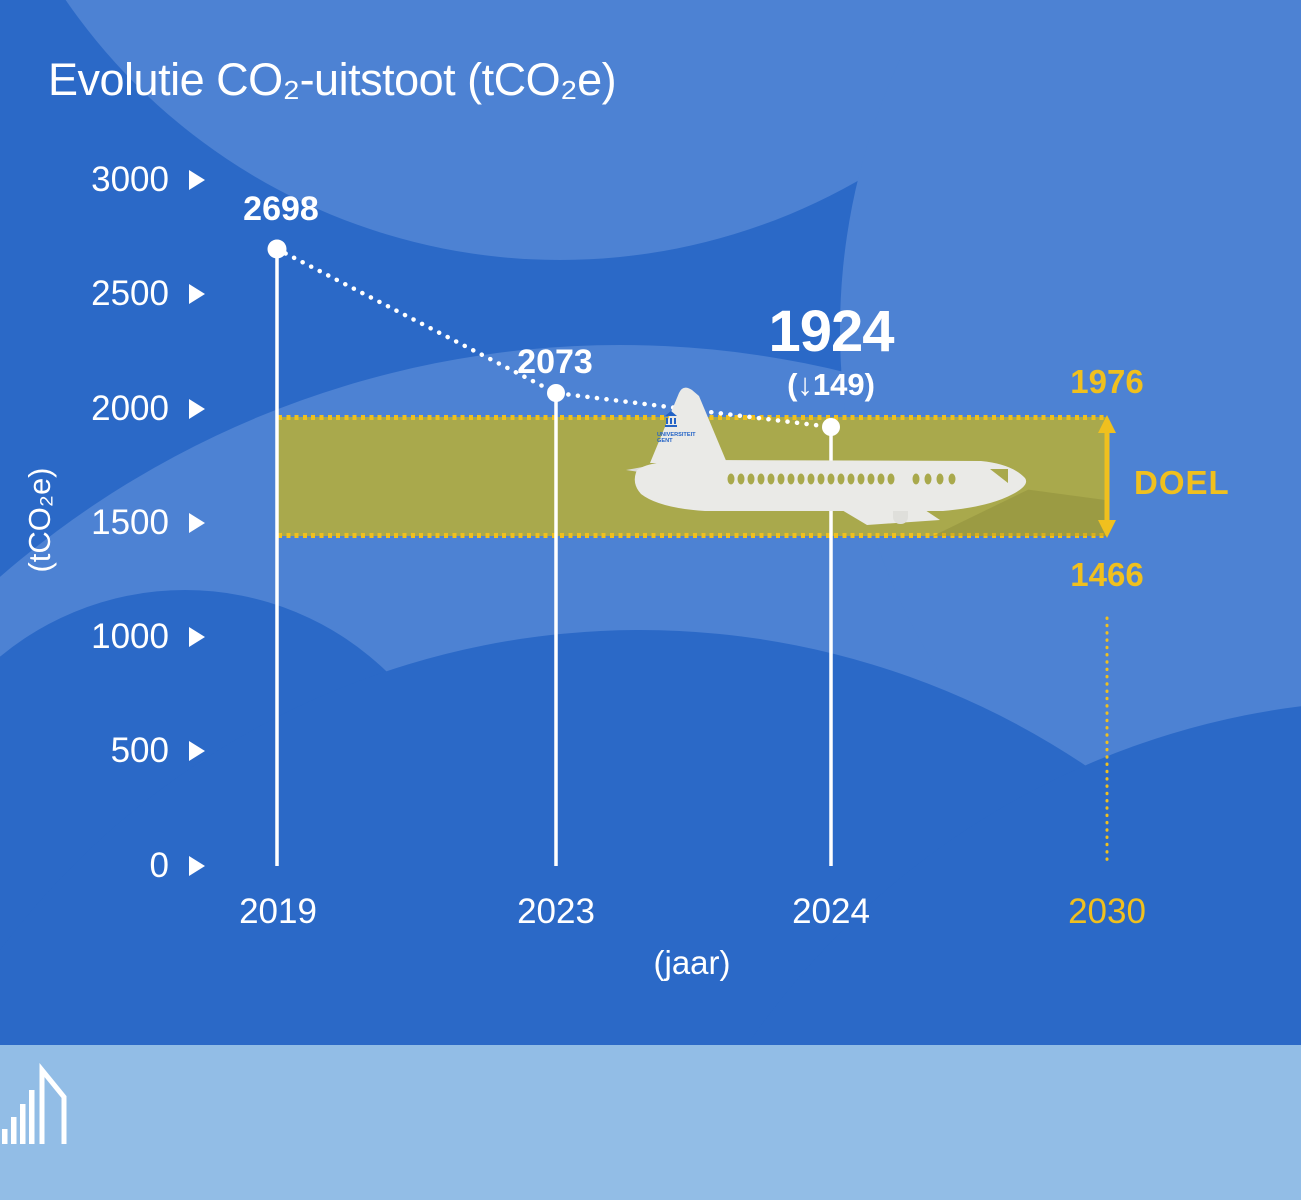  I want to click on value-label-2024: 1924, so click(831, 331).